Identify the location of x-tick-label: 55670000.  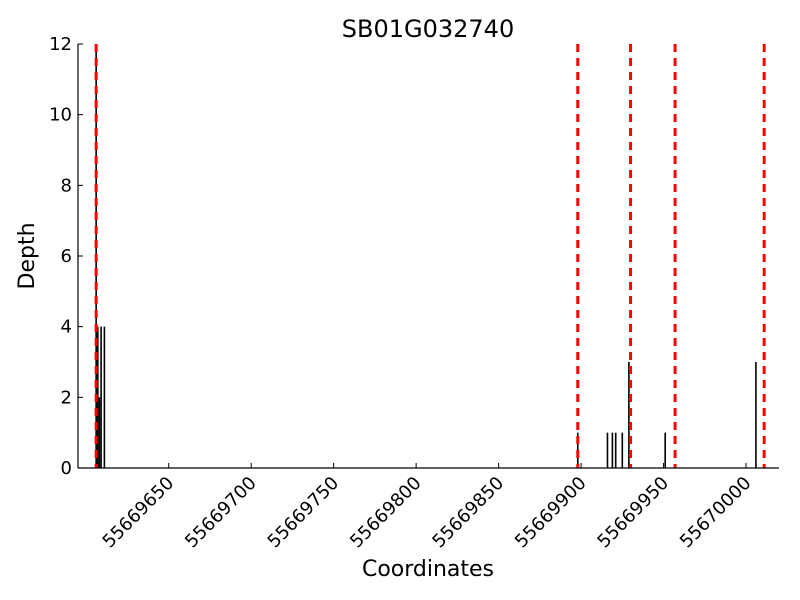
(716, 513).